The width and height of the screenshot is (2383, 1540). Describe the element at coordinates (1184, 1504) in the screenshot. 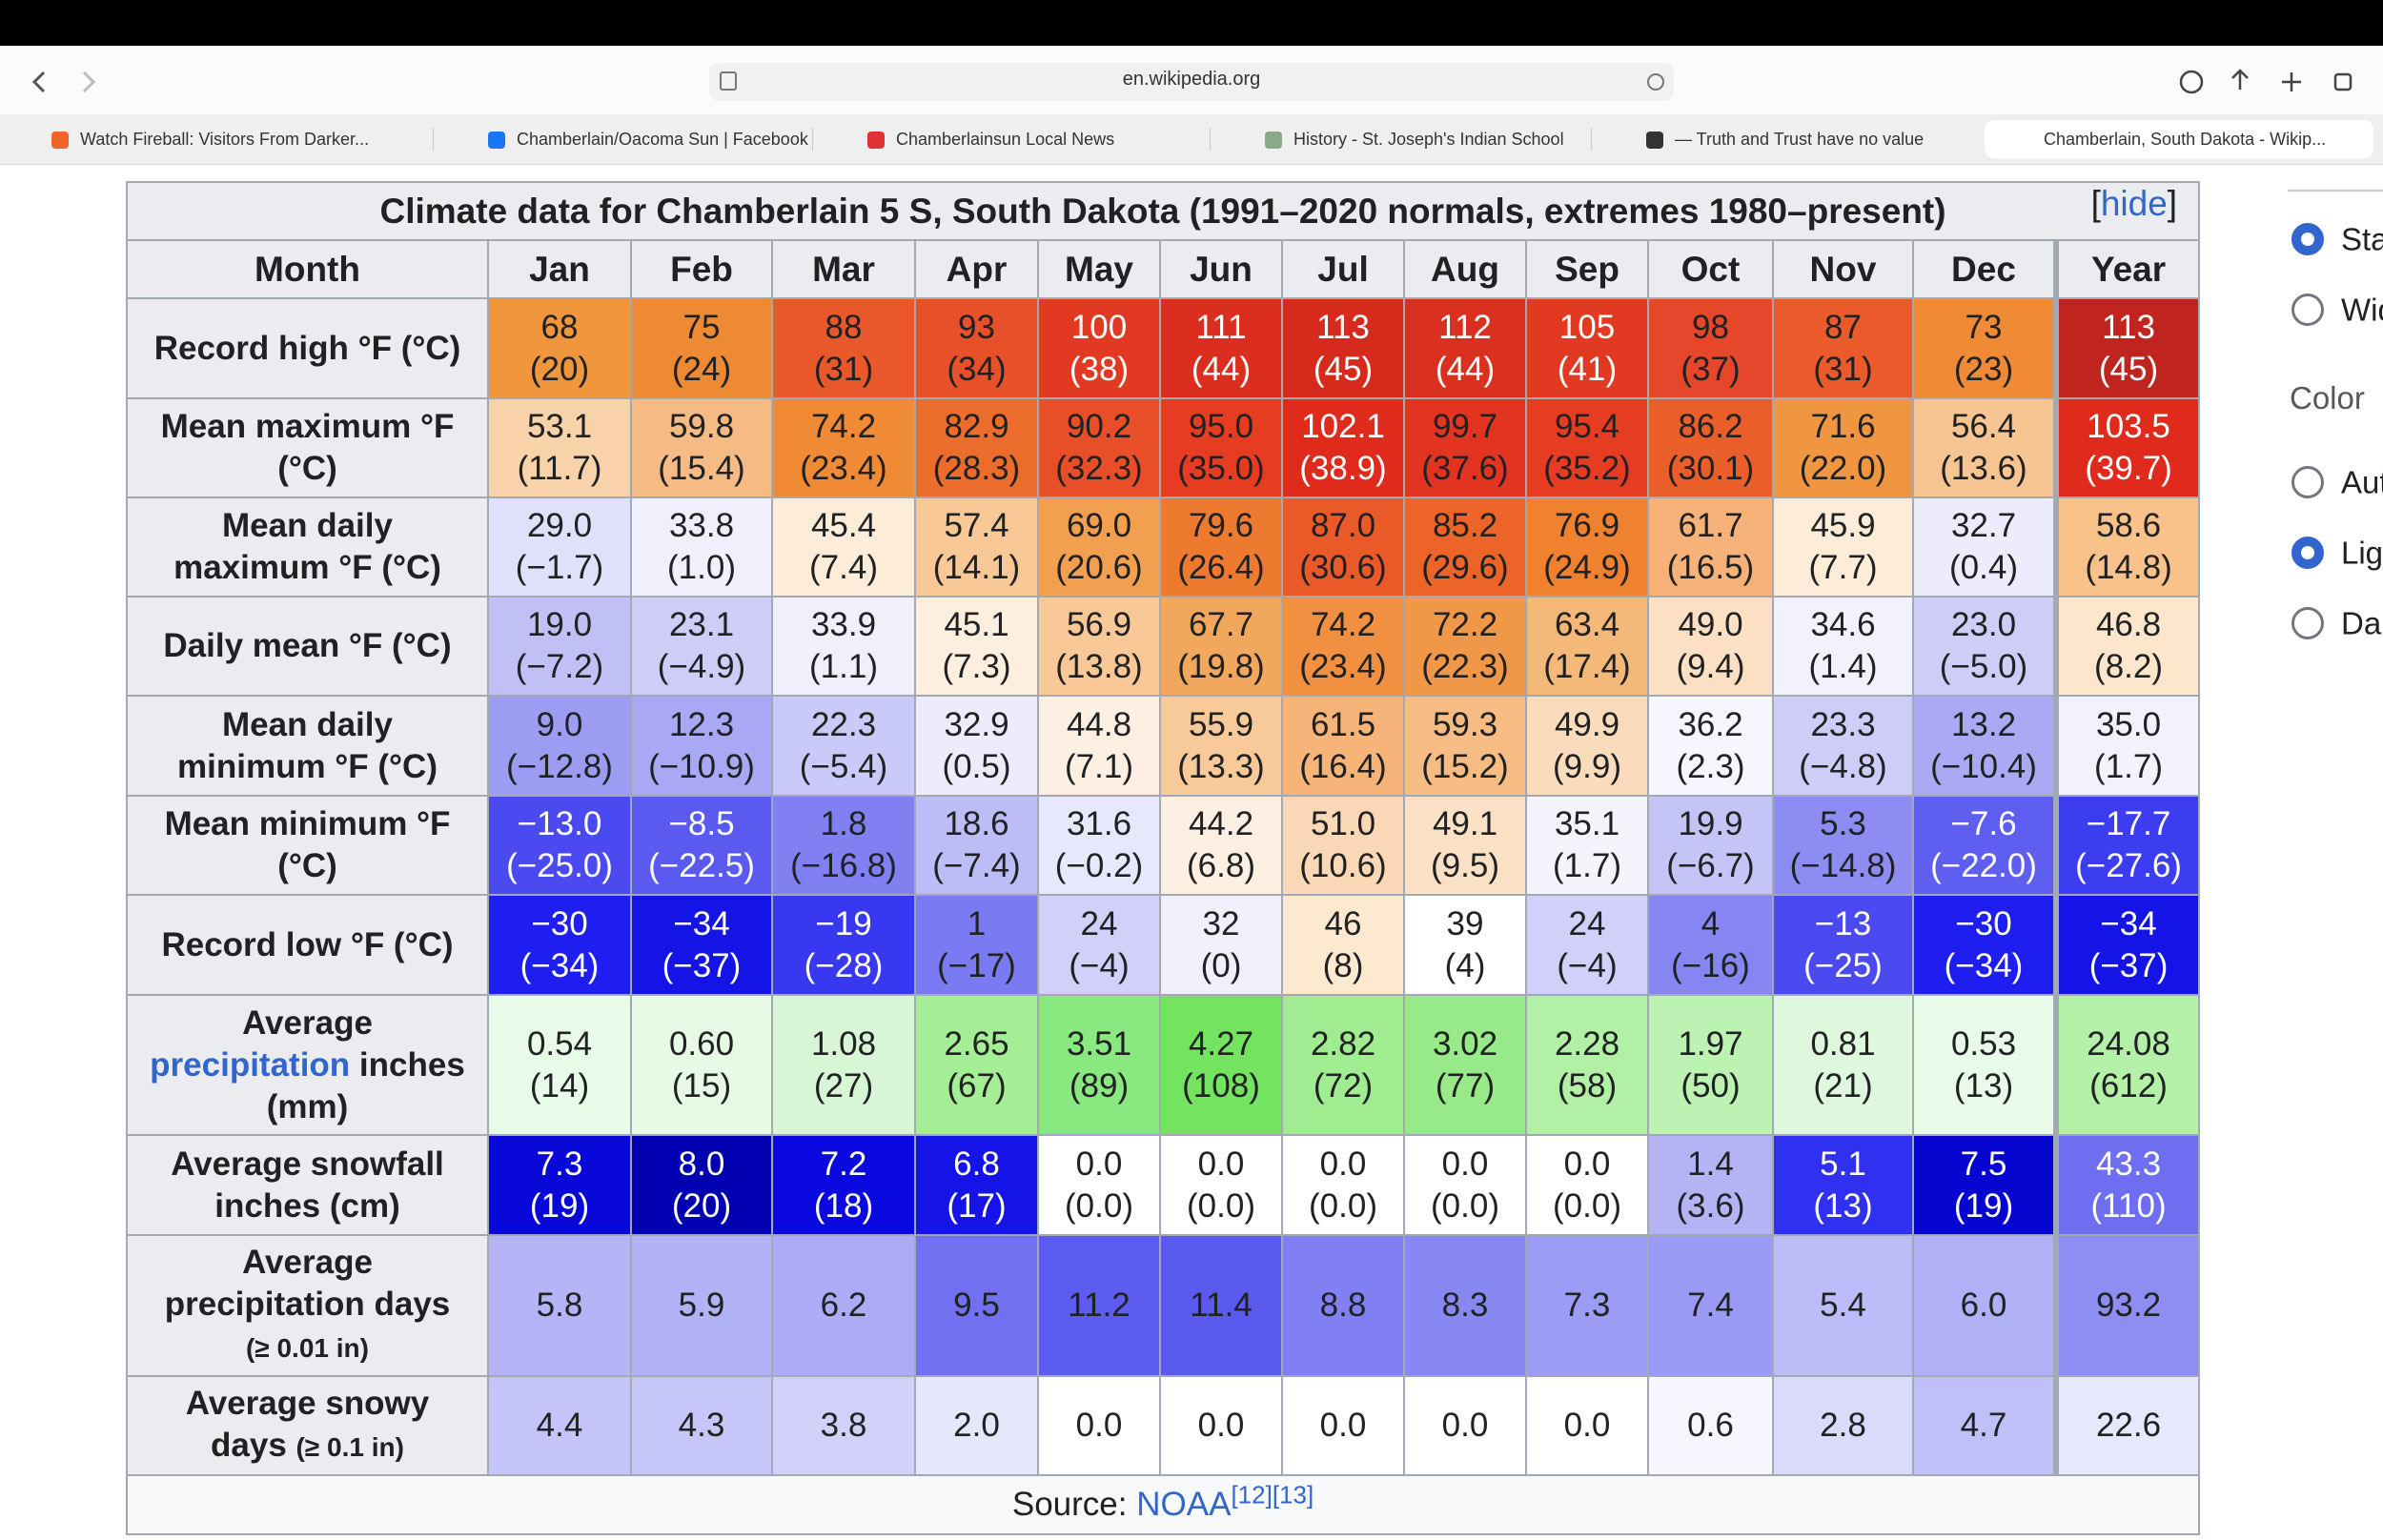

I see `source-link: NOAA` at that location.